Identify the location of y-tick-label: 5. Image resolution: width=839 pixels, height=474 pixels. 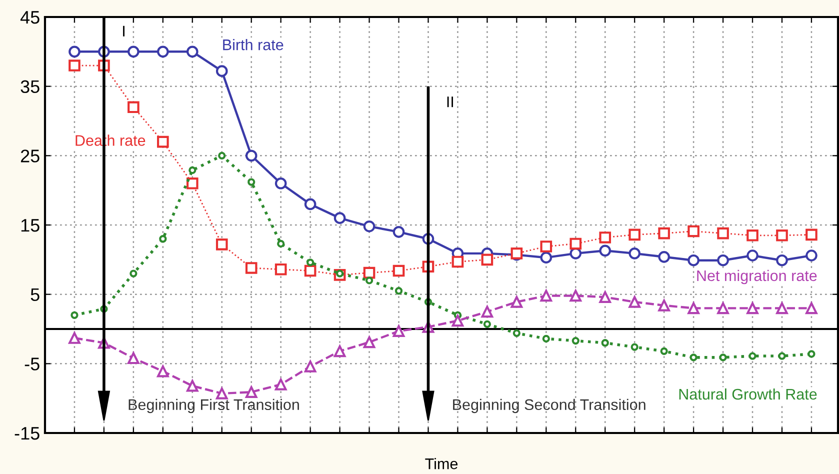
(35, 295).